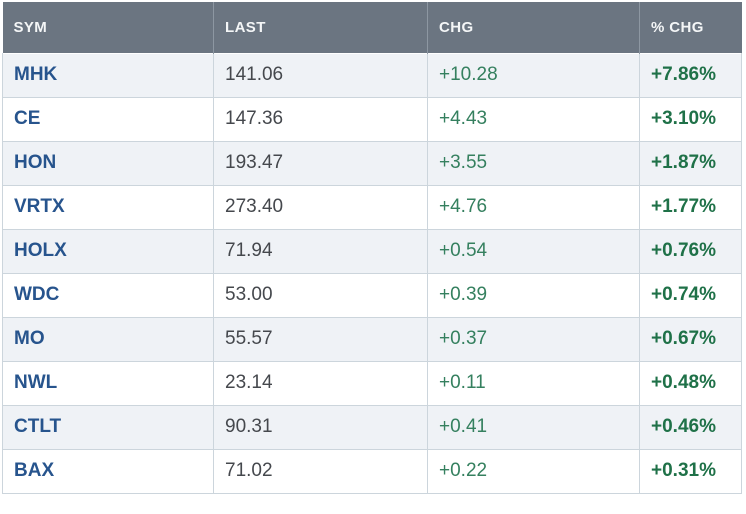 Image resolution: width=746 pixels, height=514 pixels. I want to click on header-row: SYM LAST CHG % CHG, so click(372, 27).